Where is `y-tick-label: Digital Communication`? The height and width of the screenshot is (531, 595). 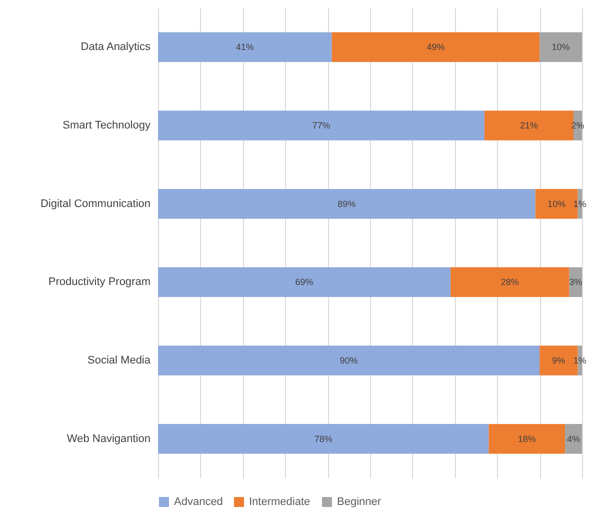 y-tick-label: Digital Communication is located at coordinates (95, 204).